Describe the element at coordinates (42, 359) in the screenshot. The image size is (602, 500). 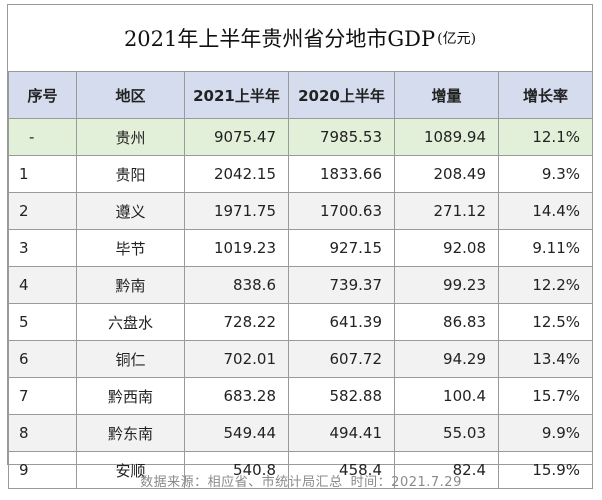
I see `cell-no: 6` at that location.